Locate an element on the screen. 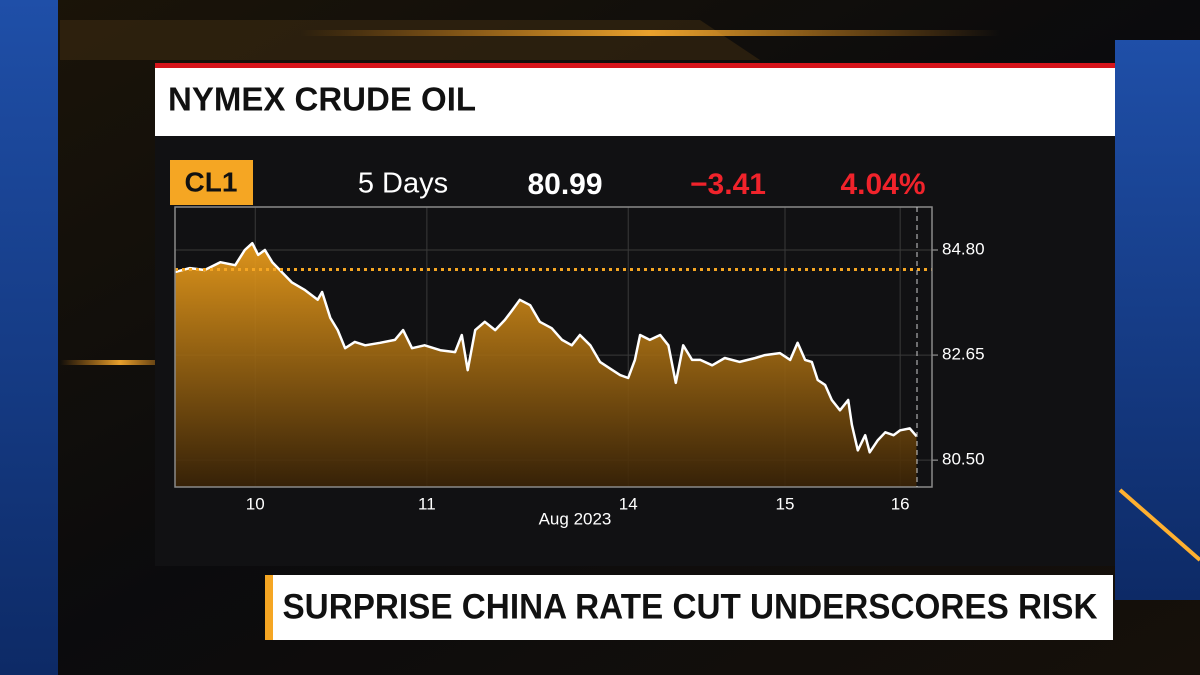 The image size is (1200, 675). chart-title: NYMEX CRUDE OIL is located at coordinates (322, 99).